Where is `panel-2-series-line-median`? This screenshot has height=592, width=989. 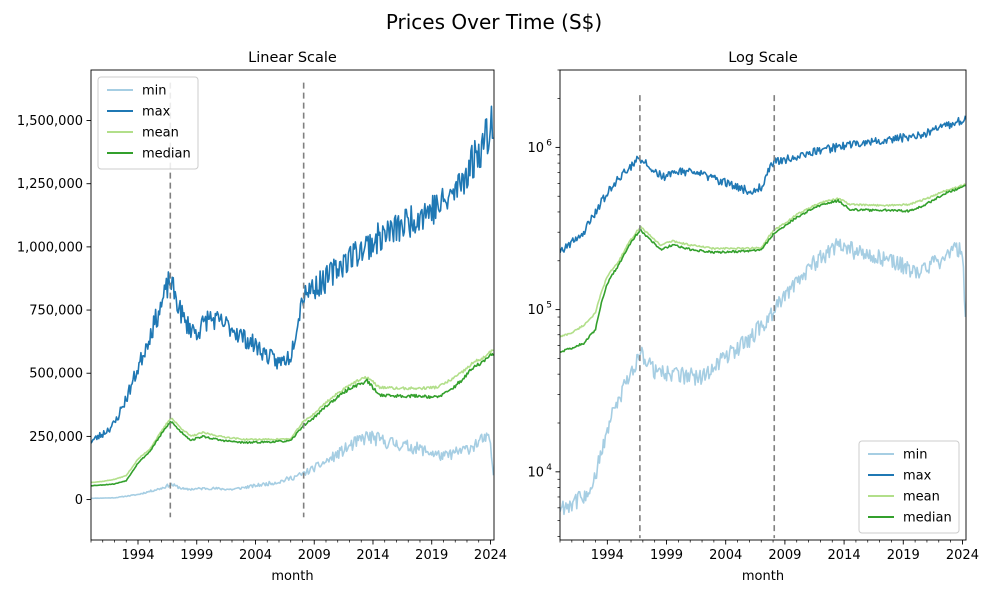 panel-2-series-line-median is located at coordinates (763, 268).